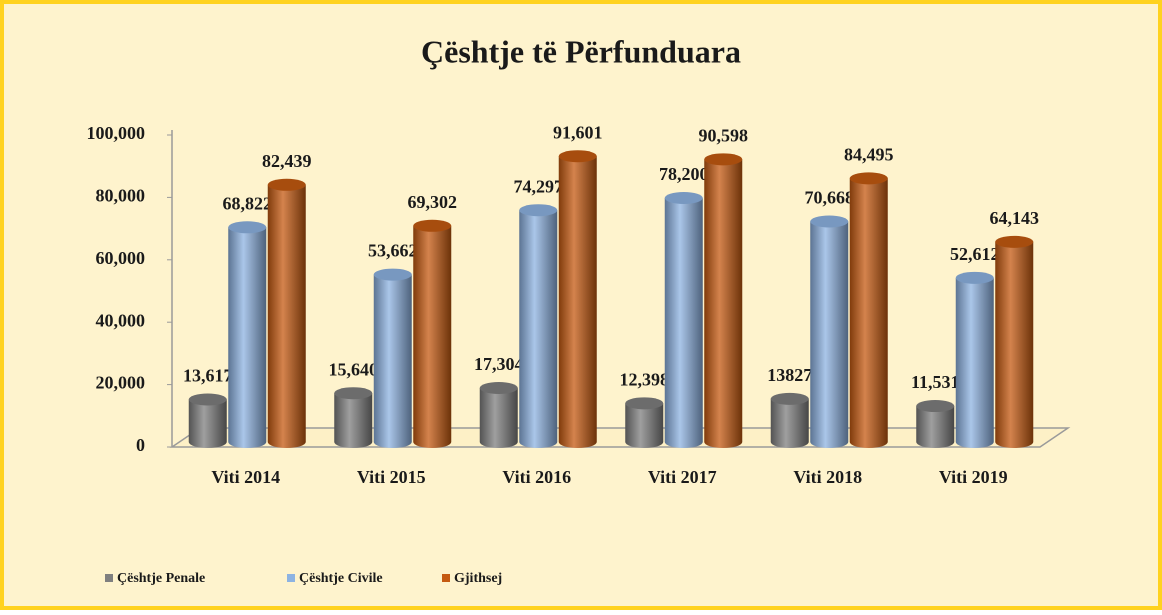 The image size is (1162, 615). Describe the element at coordinates (682, 477) in the screenshot. I see `x-tick-label: Viti 2017` at that location.